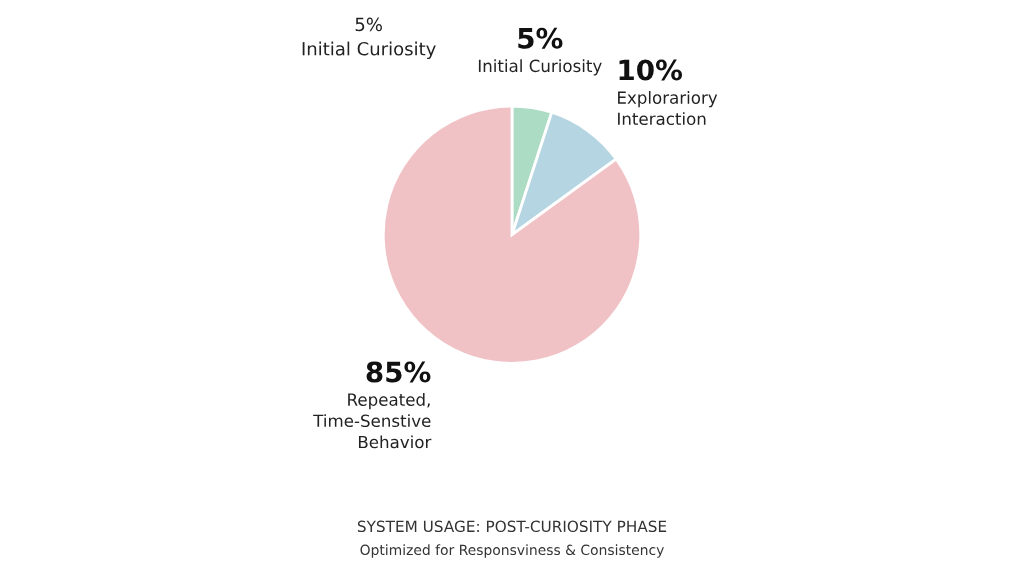 This screenshot has width=1024, height=575. I want to click on slice-label: Explorariory Interaction, so click(668, 108).